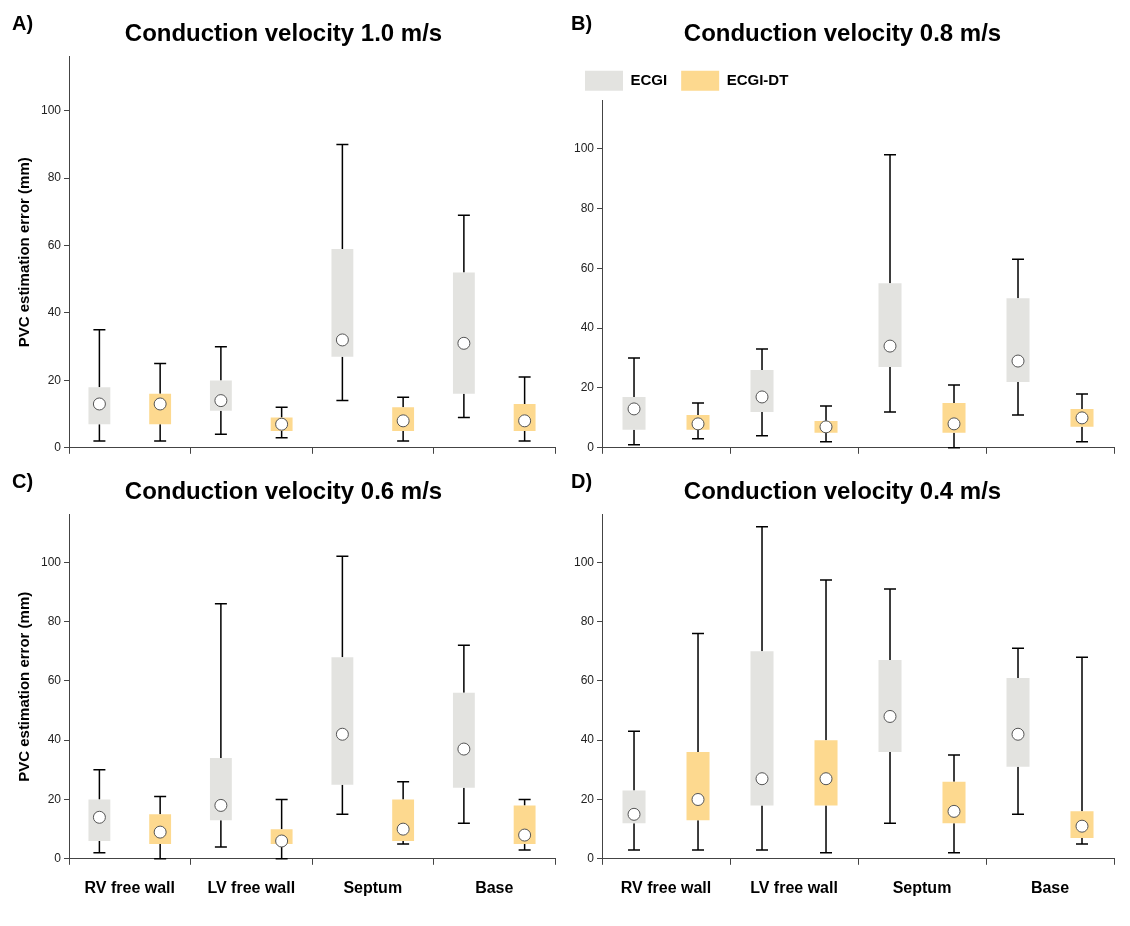  What do you see at coordinates (582, 22) in the screenshot?
I see `text: B)` at bounding box center [582, 22].